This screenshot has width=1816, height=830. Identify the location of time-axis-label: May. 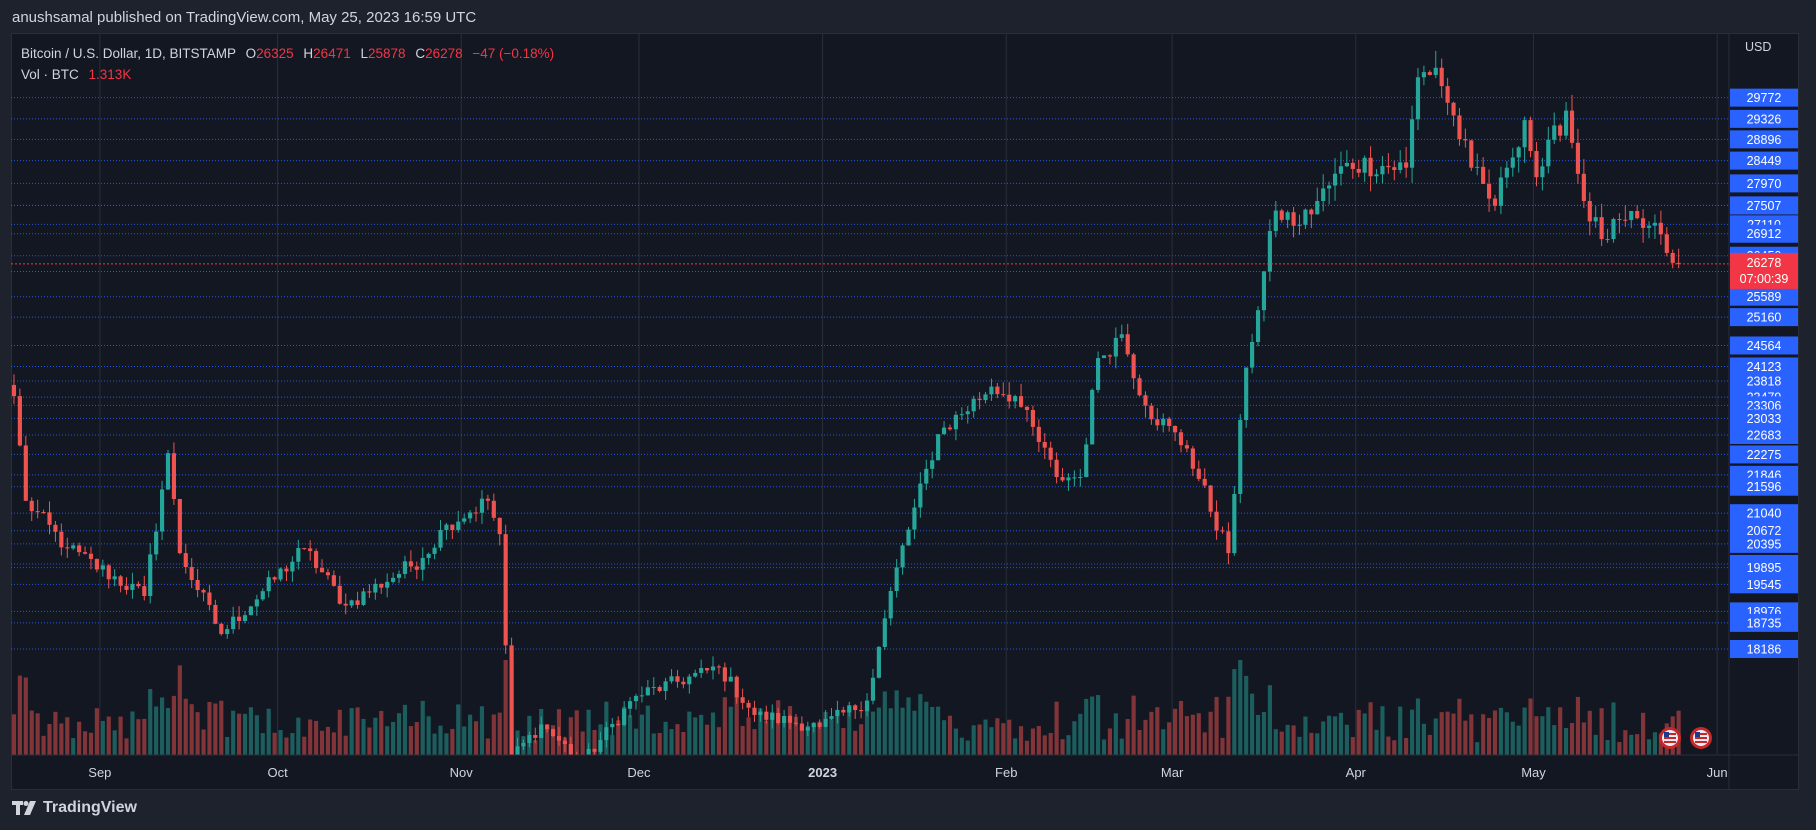
(1533, 772).